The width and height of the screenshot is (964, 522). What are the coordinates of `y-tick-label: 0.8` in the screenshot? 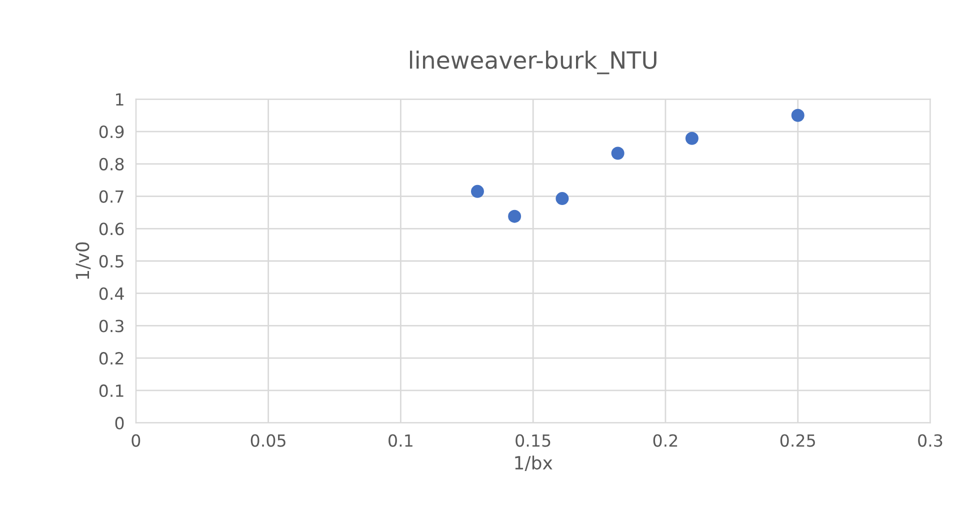 It's located at (111, 164).